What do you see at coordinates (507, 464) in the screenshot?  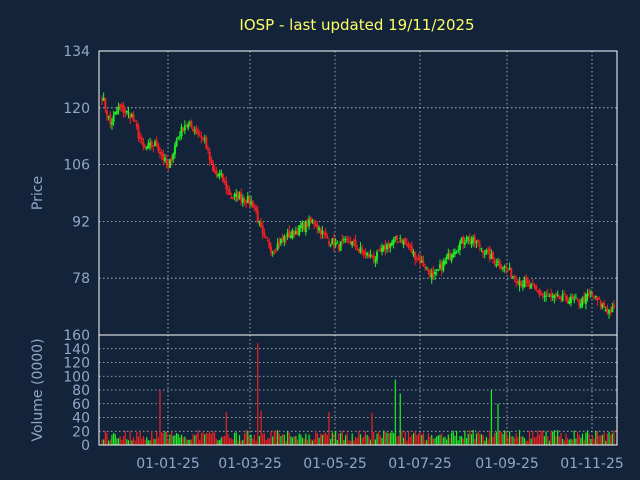 I see `x-tick-label: 01-09-25` at bounding box center [507, 464].